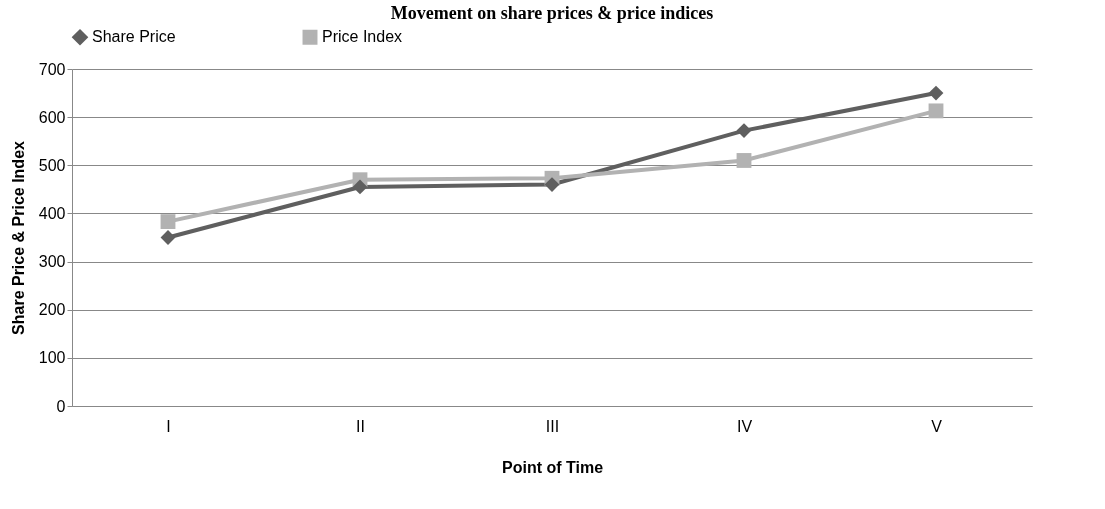  What do you see at coordinates (362, 37) in the screenshot?
I see `legend-label: Price Index` at bounding box center [362, 37].